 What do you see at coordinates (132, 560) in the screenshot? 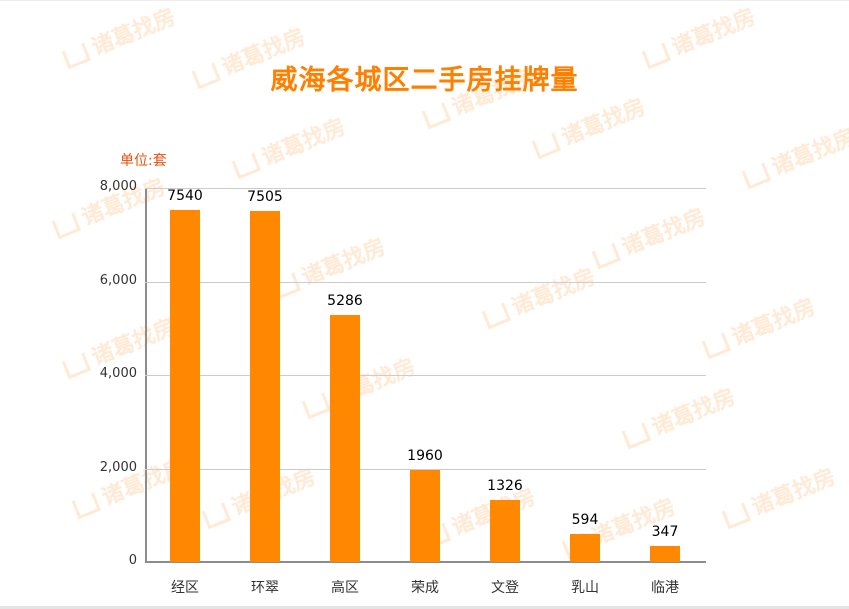
I see `y-tick-label: 0` at bounding box center [132, 560].